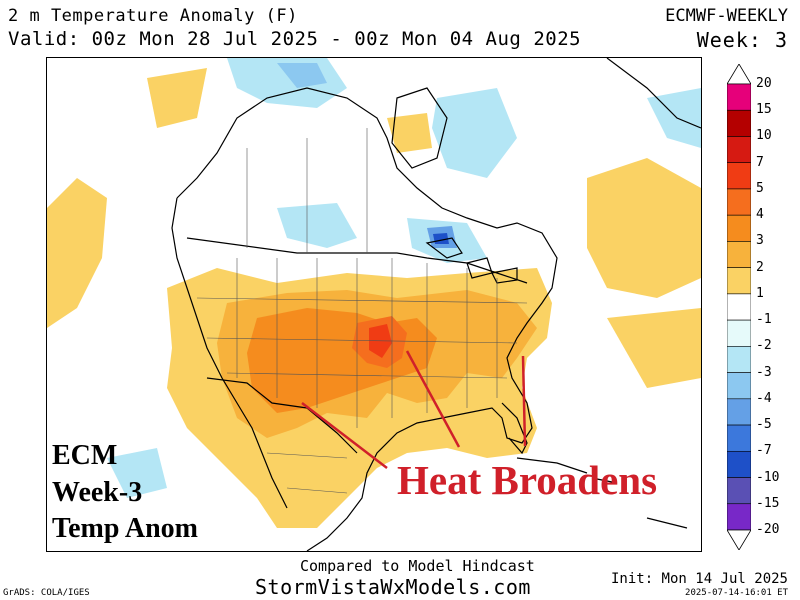  What do you see at coordinates (344, 435) in the screenshot?
I see `arrow-southwest` at bounding box center [344, 435].